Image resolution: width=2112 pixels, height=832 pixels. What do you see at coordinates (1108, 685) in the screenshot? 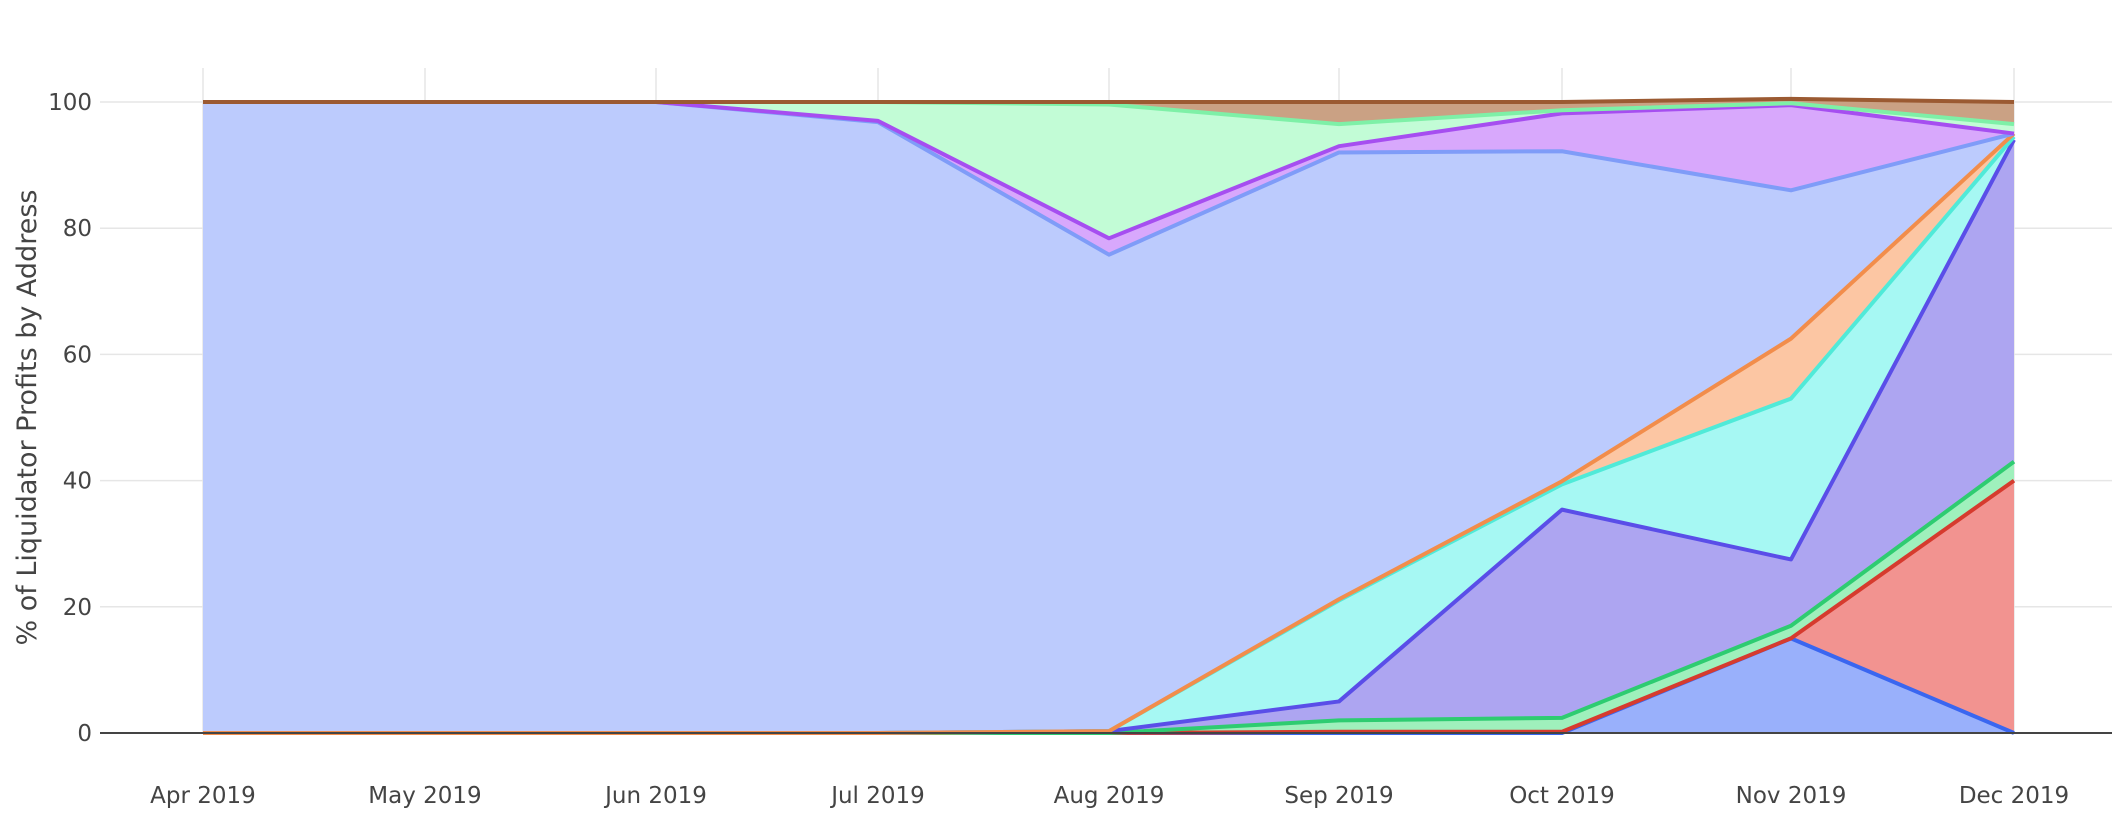
I see `series-1-area` at bounding box center [1108, 685].